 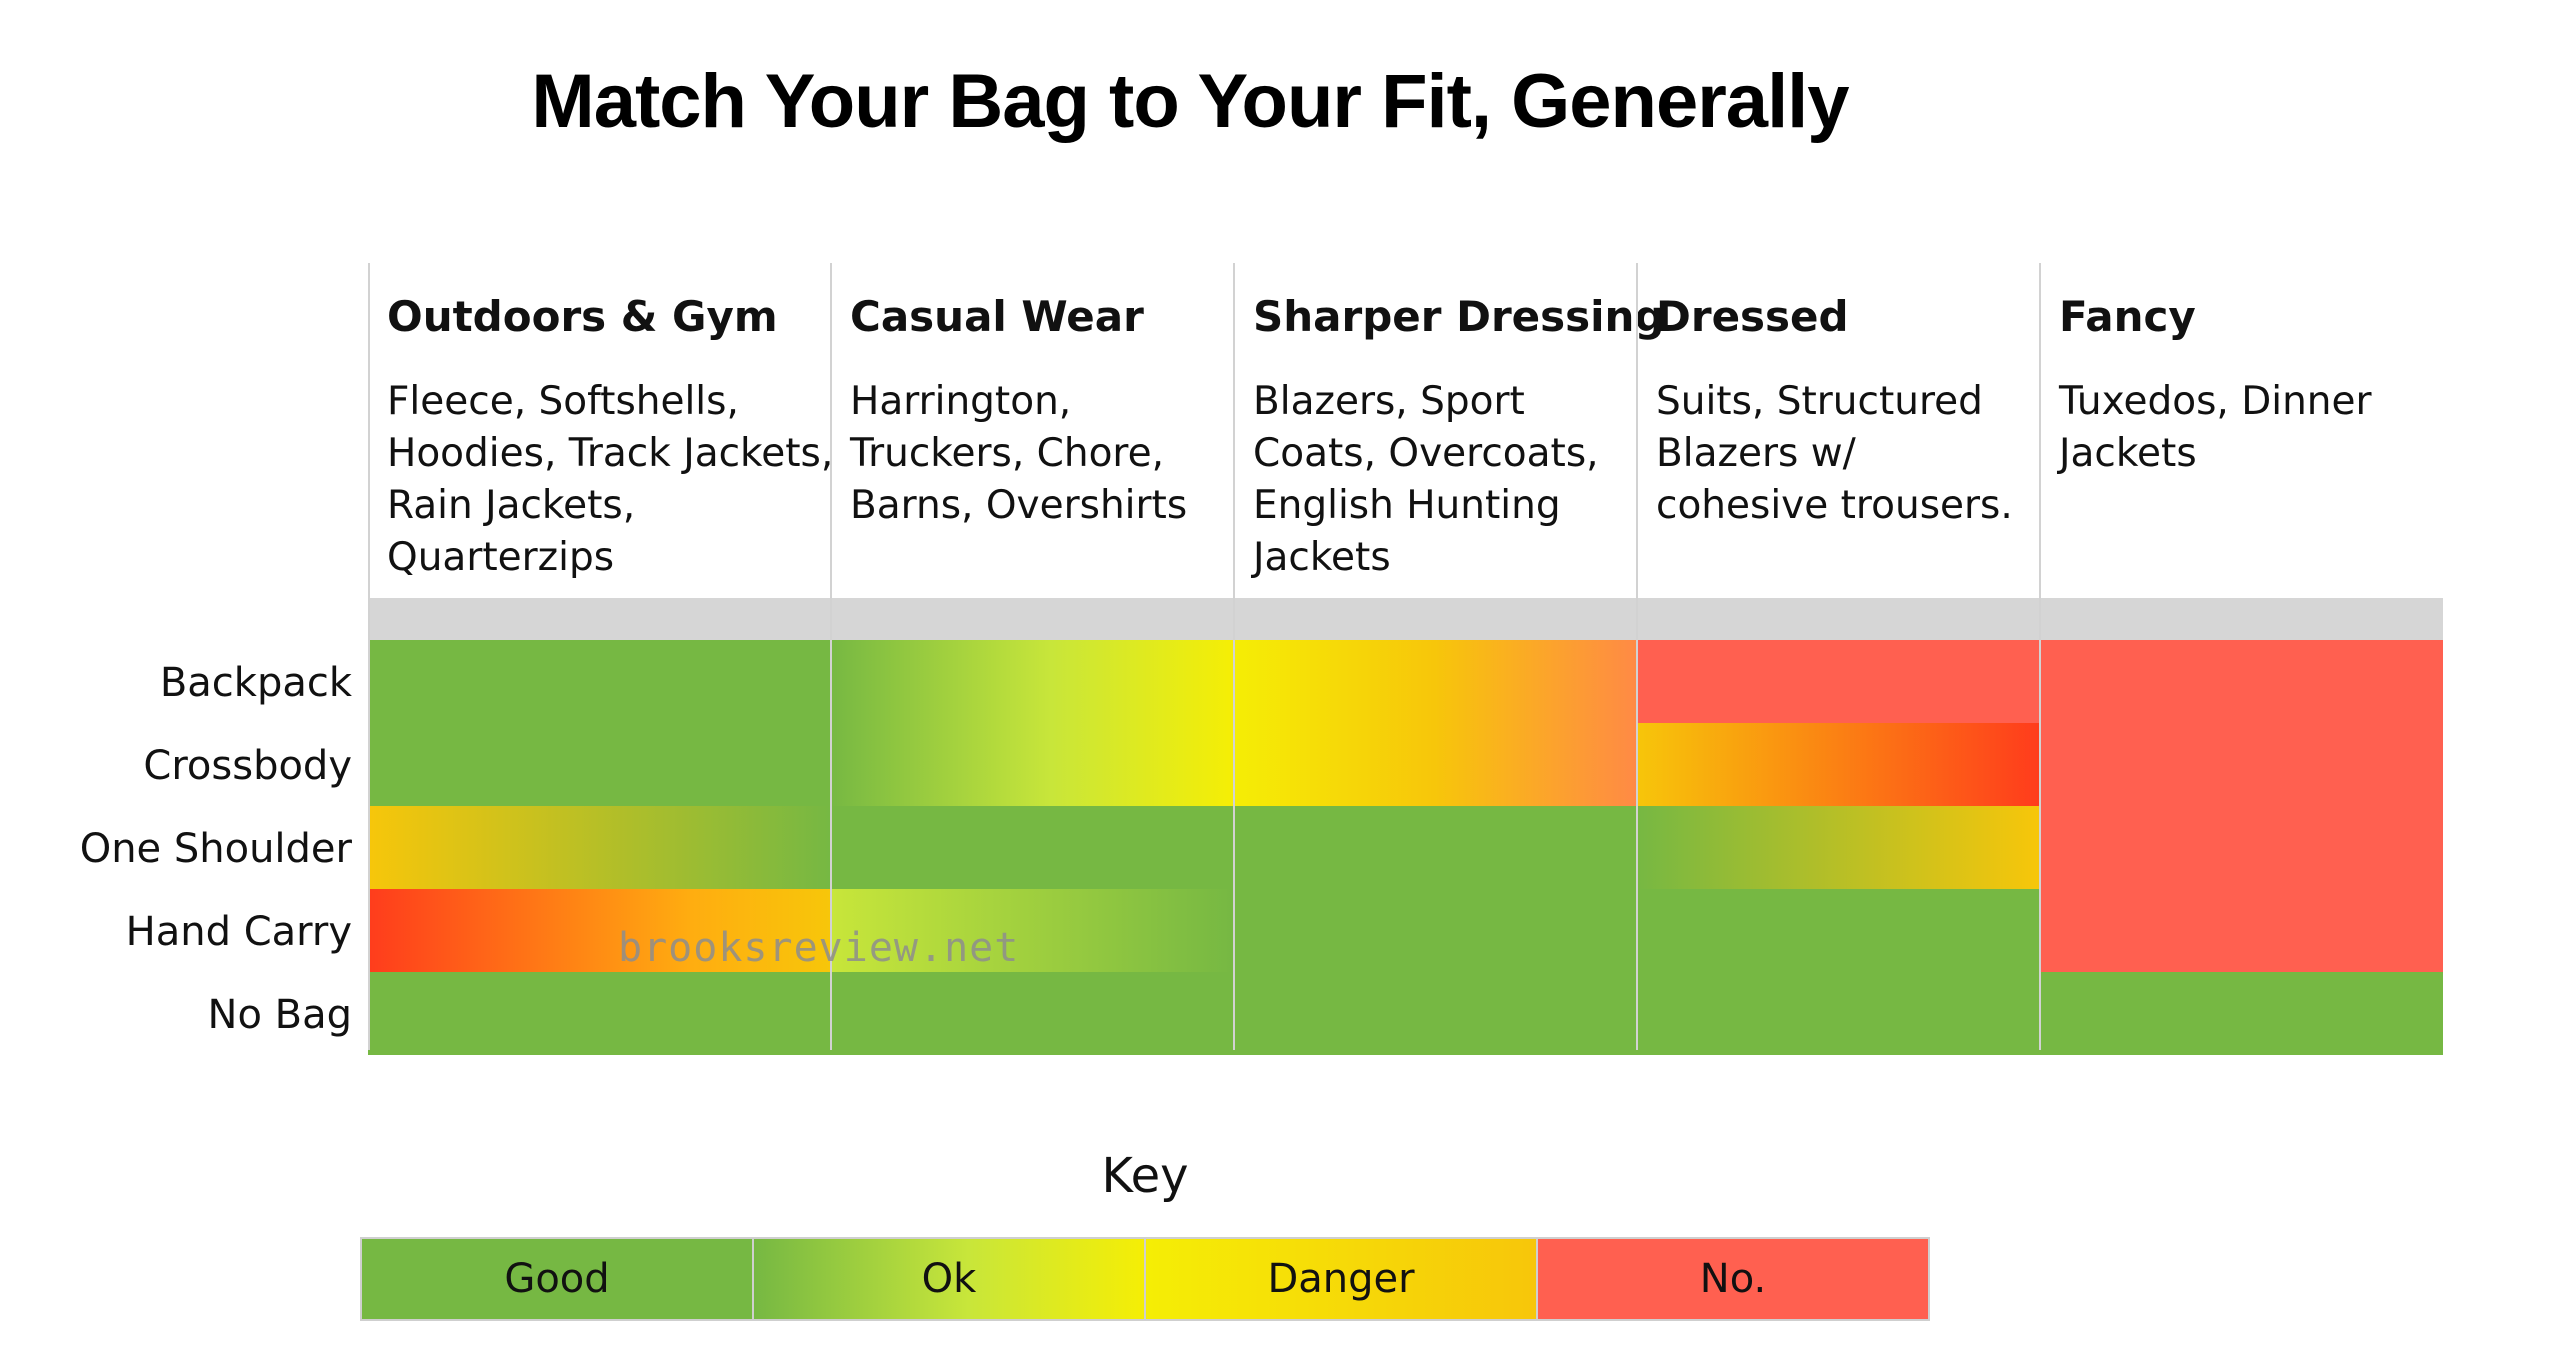 What do you see at coordinates (247, 766) in the screenshot?
I see `row-label-crossbody: Crossbody` at bounding box center [247, 766].